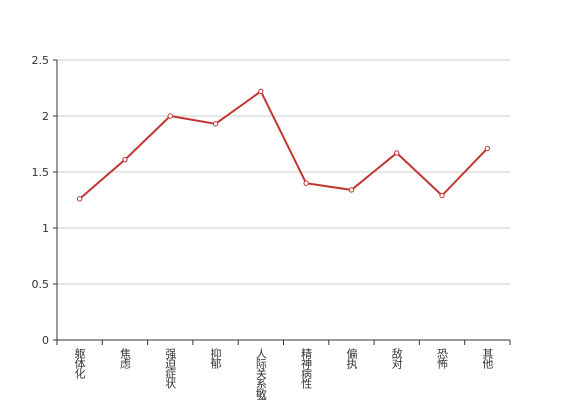  I want to click on x-tick-label: 偏执, so click(351, 358).